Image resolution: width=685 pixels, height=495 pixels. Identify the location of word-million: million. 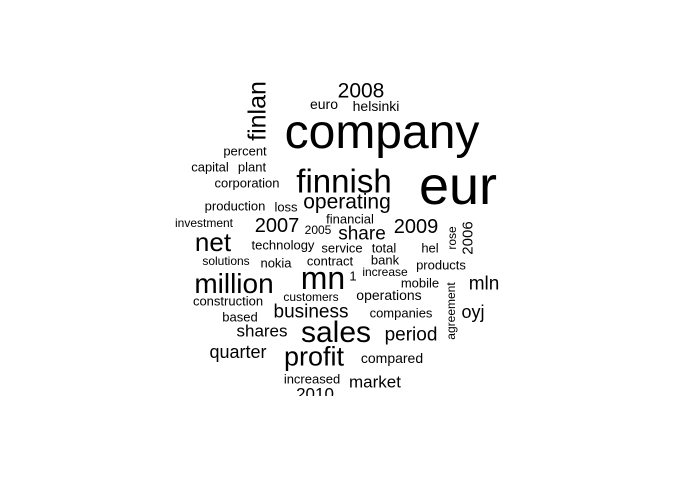
(234, 283).